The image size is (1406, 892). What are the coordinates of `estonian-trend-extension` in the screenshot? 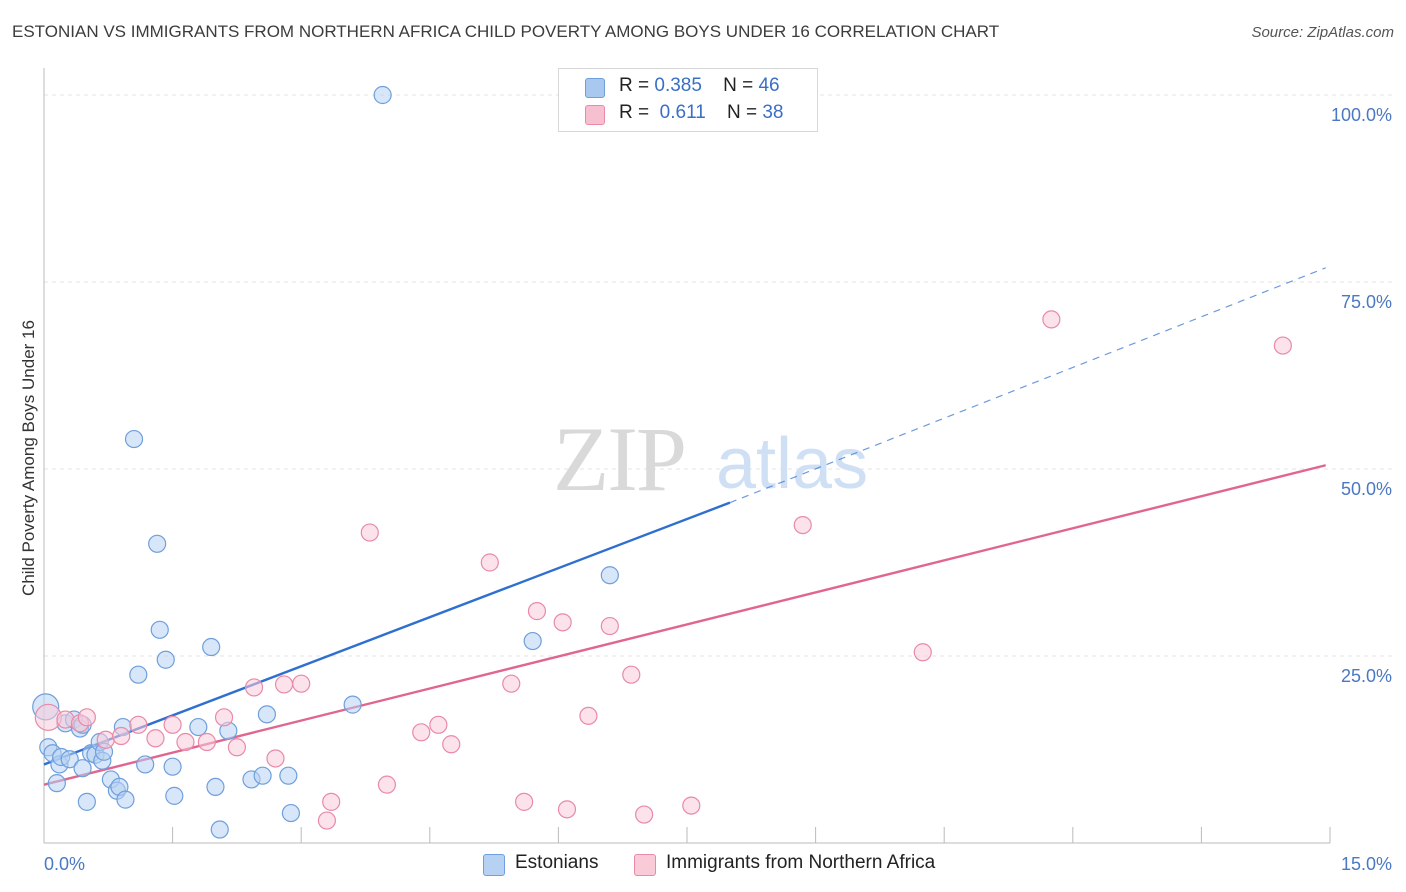 It's located at (1027, 385).